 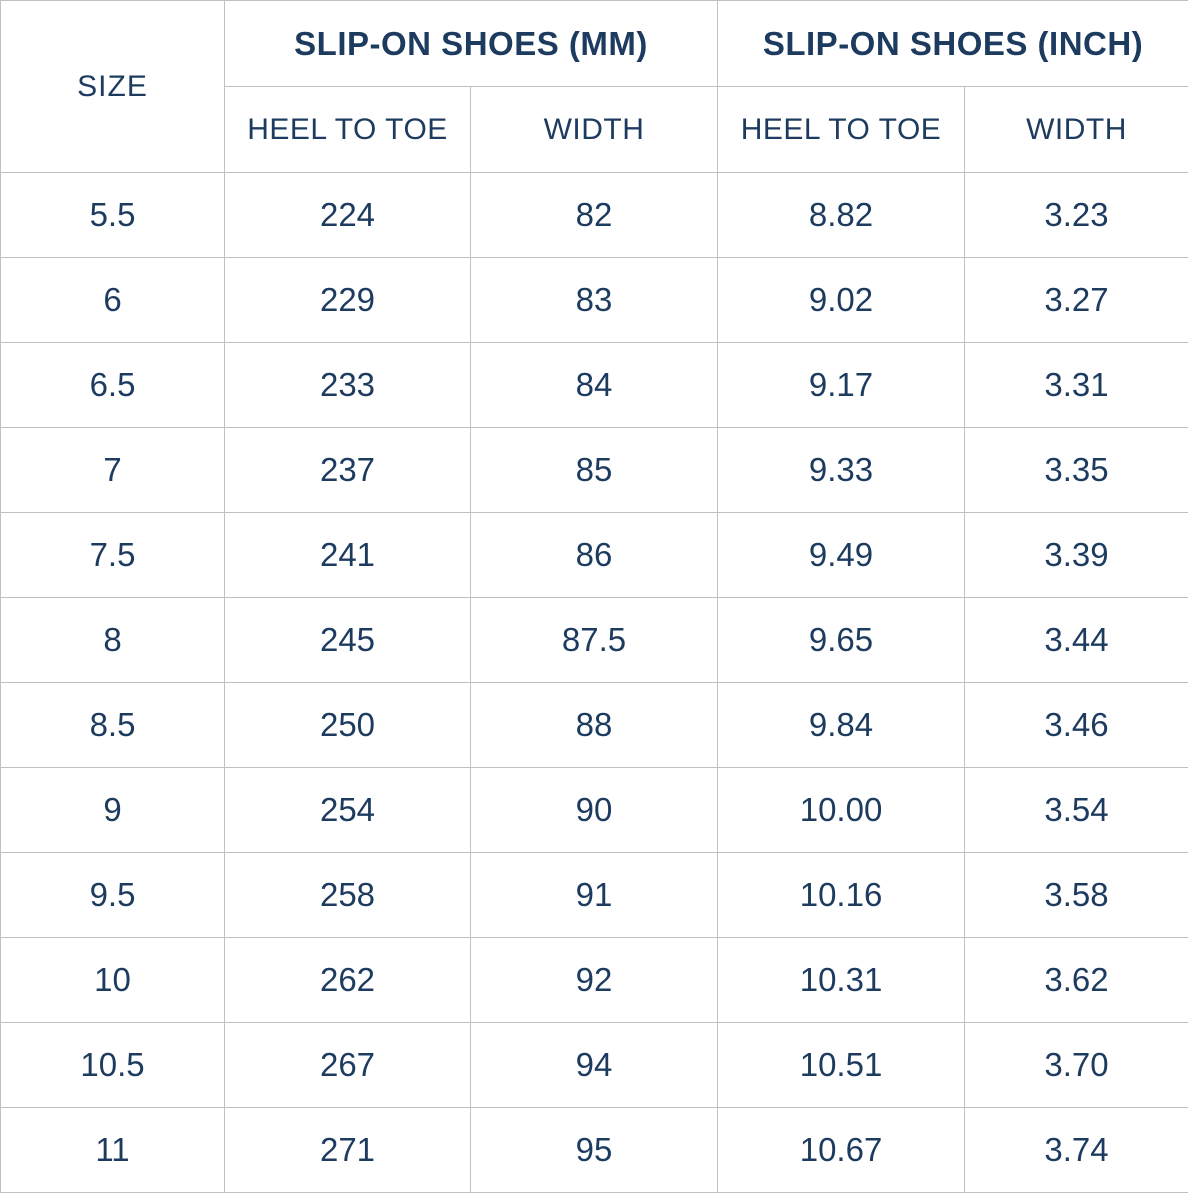 I want to click on cell-inch-width: 3.70, so click(x=1076, y=1065).